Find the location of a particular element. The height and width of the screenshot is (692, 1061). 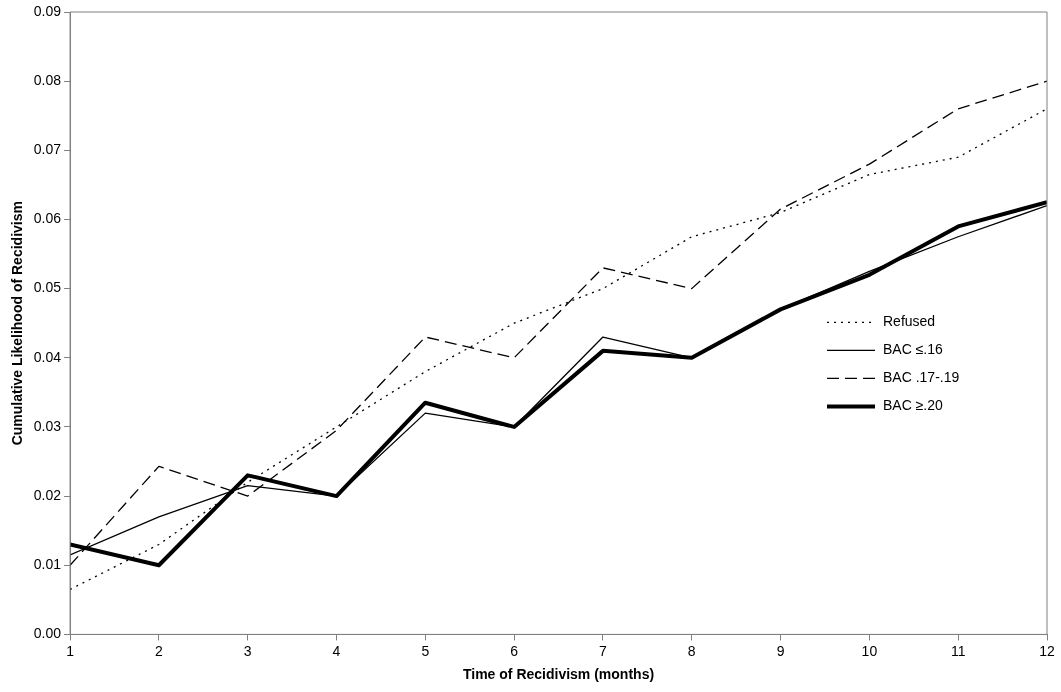

legend-label: BAC ≥.20 is located at coordinates (913, 405).